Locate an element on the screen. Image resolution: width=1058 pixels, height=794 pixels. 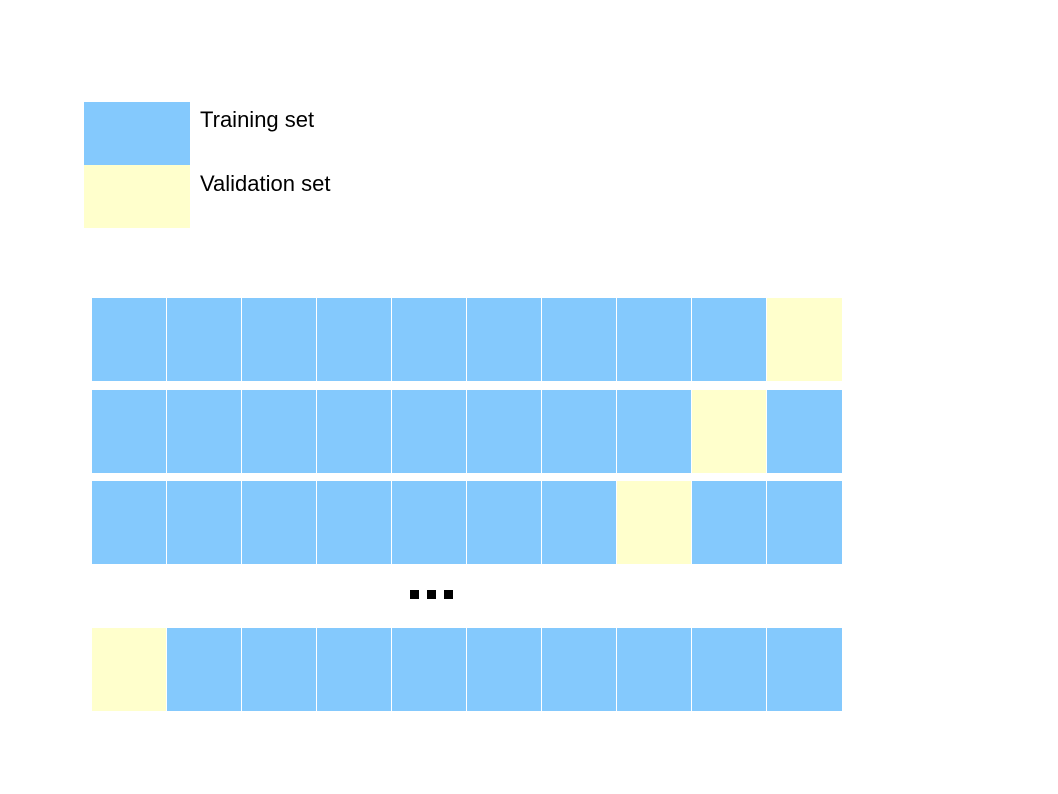
legend-swatch-validation is located at coordinates (137, 196).